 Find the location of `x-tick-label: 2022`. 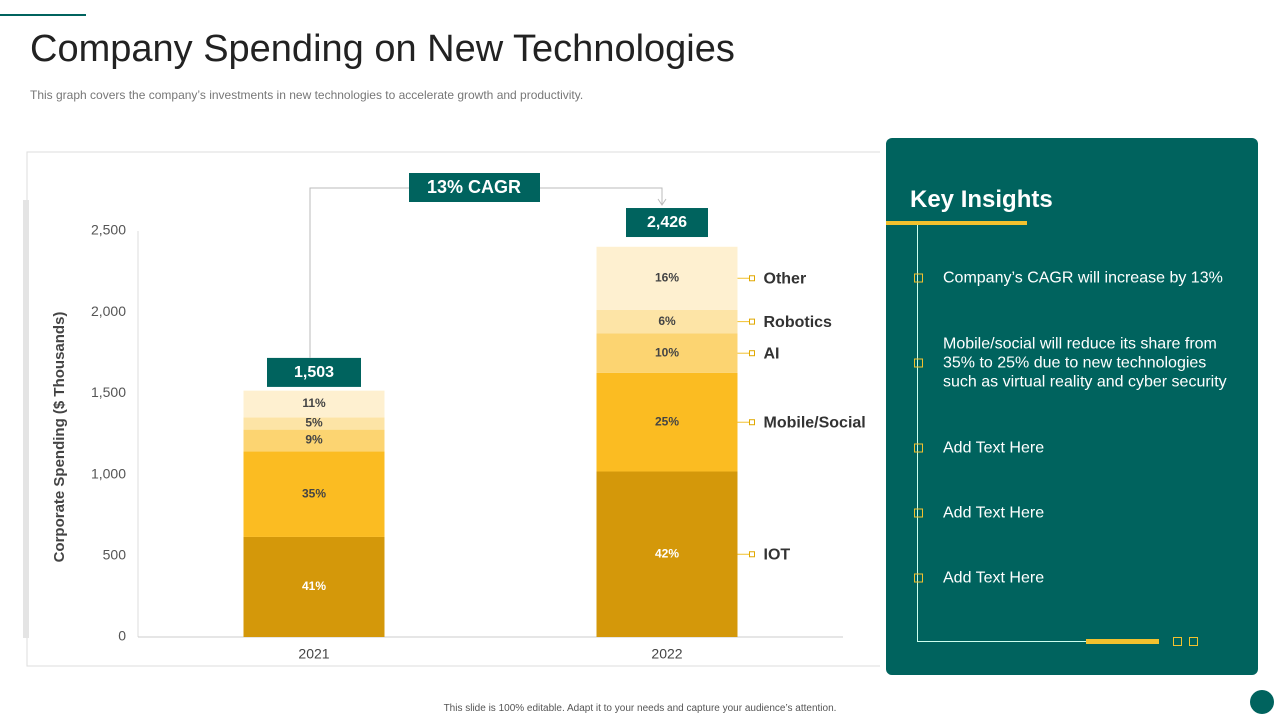

x-tick-label: 2022 is located at coordinates (666, 654).